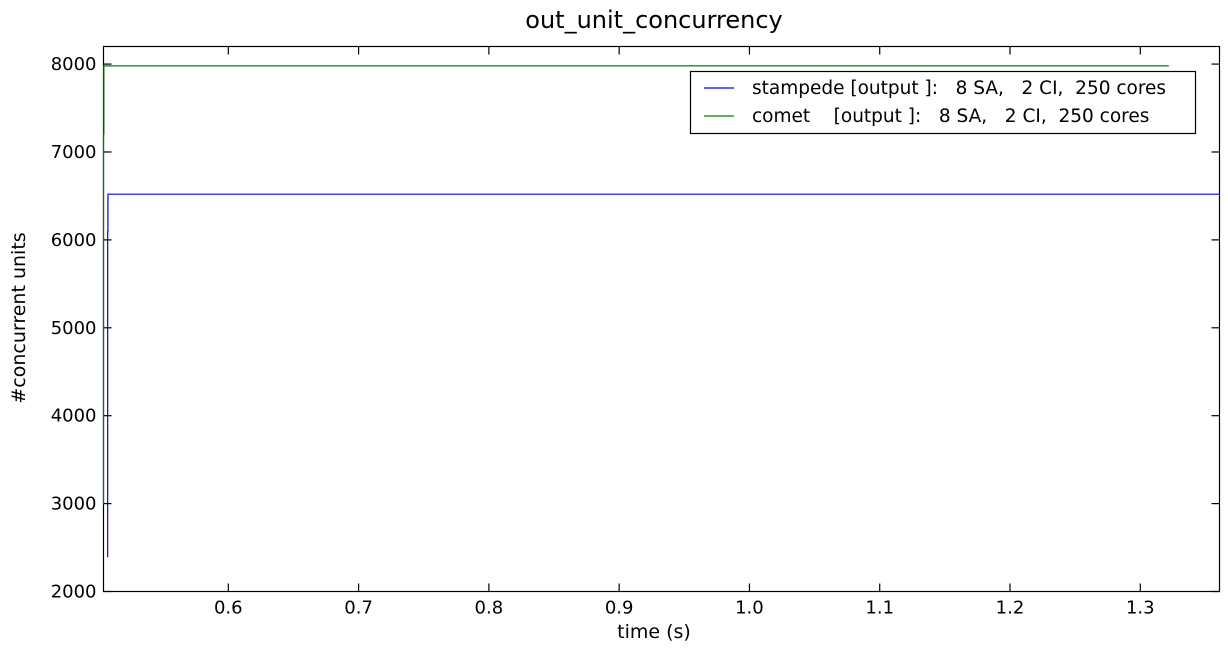 This screenshot has width=1228, height=652. What do you see at coordinates (228, 608) in the screenshot?
I see `x-tick-label: 0.6` at bounding box center [228, 608].